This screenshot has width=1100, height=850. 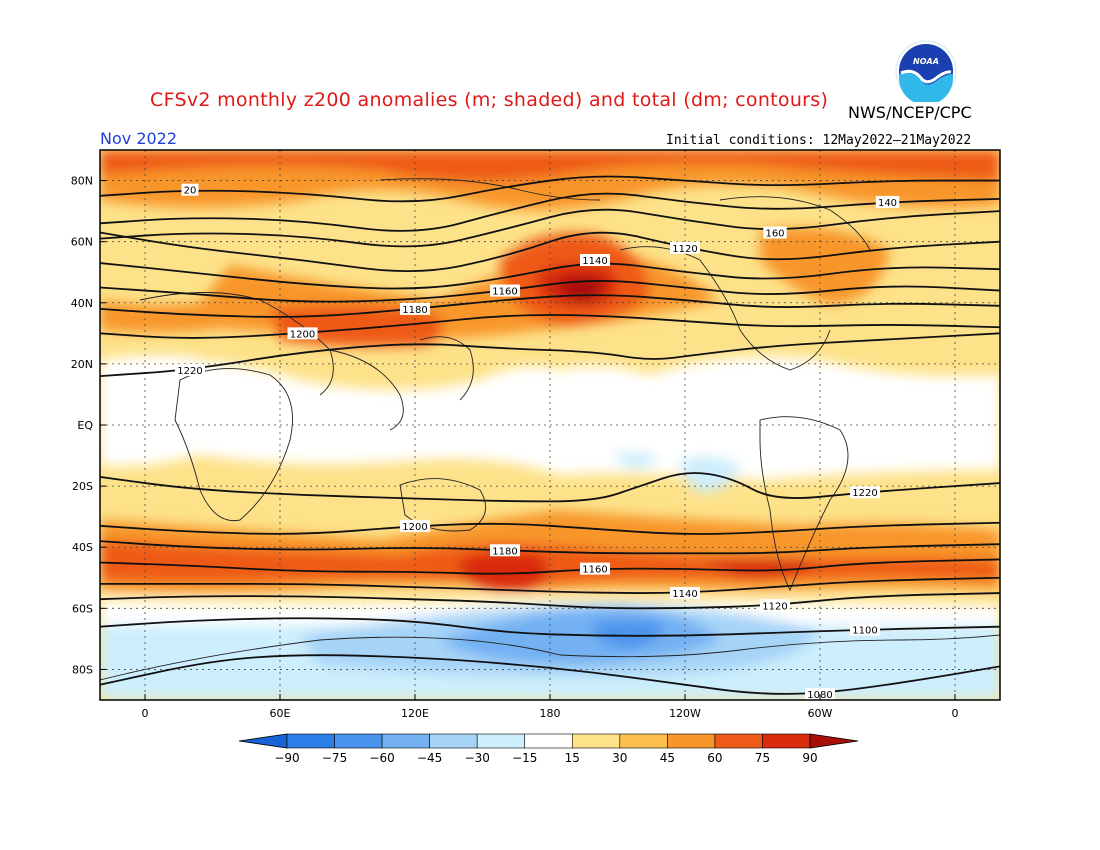 I want to click on contour-label-9: 1220, so click(x=864, y=493).